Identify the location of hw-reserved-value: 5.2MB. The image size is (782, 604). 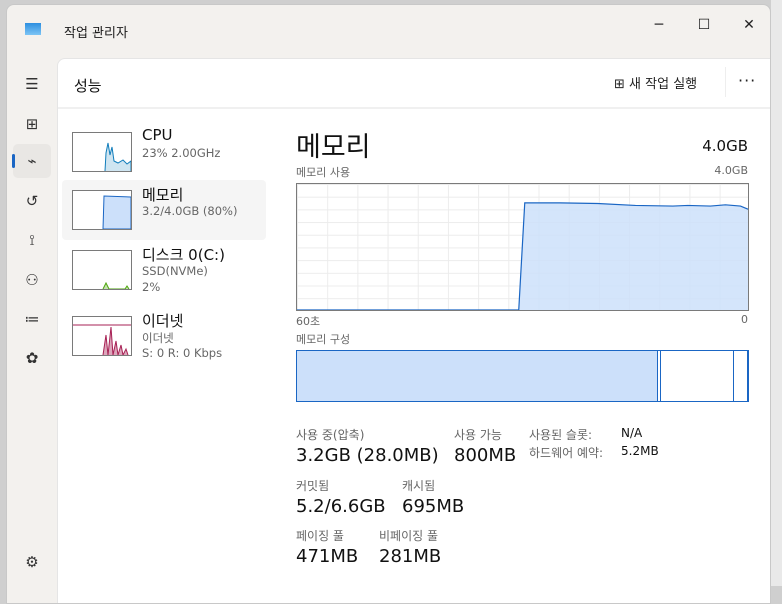
(640, 451).